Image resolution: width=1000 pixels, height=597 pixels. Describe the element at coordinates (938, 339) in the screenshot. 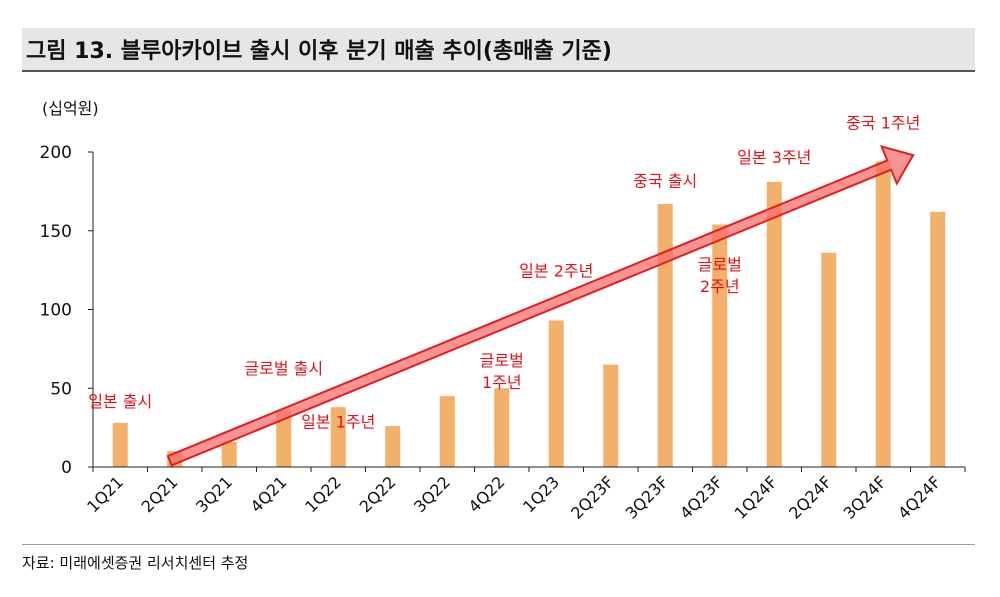

I see `bar-4Q24F` at that location.